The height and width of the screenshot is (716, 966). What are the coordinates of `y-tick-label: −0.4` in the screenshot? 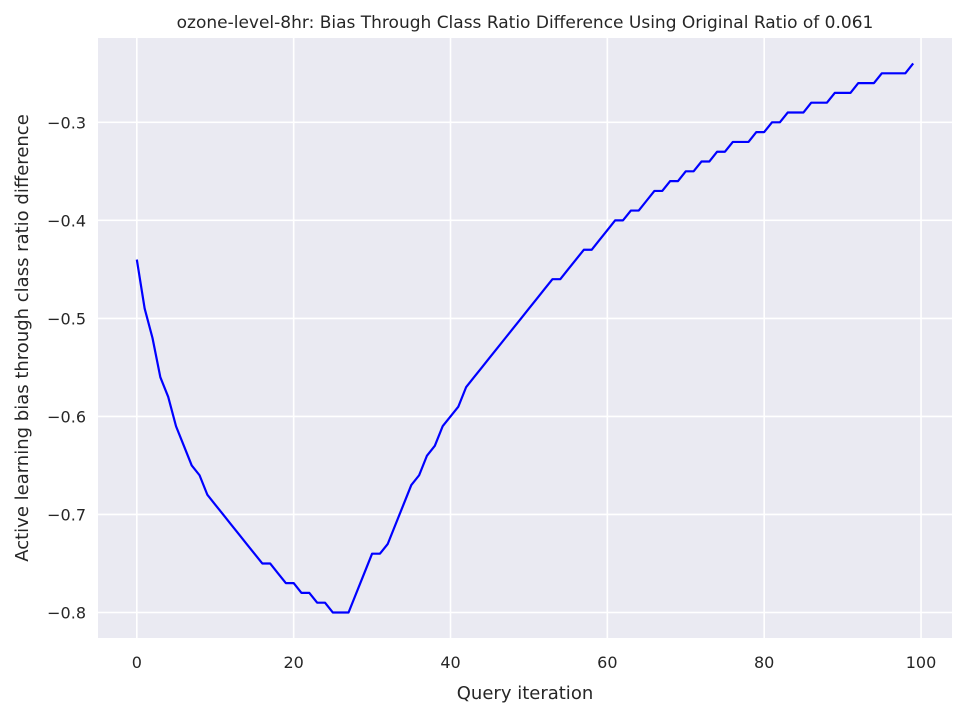 It's located at (66, 220).